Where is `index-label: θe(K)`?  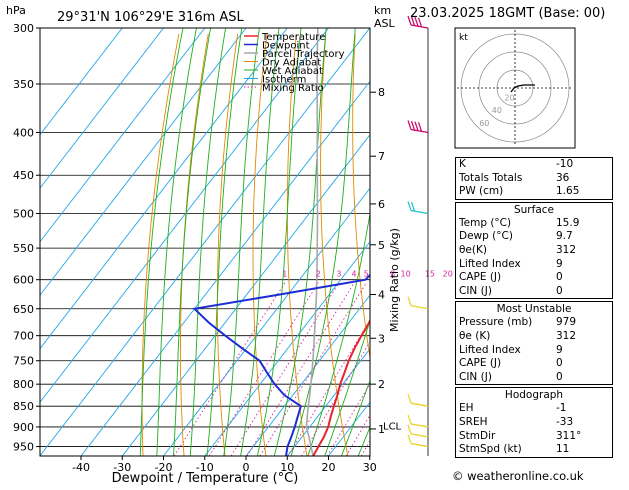 index-label: θe(K) is located at coordinates (507, 251).